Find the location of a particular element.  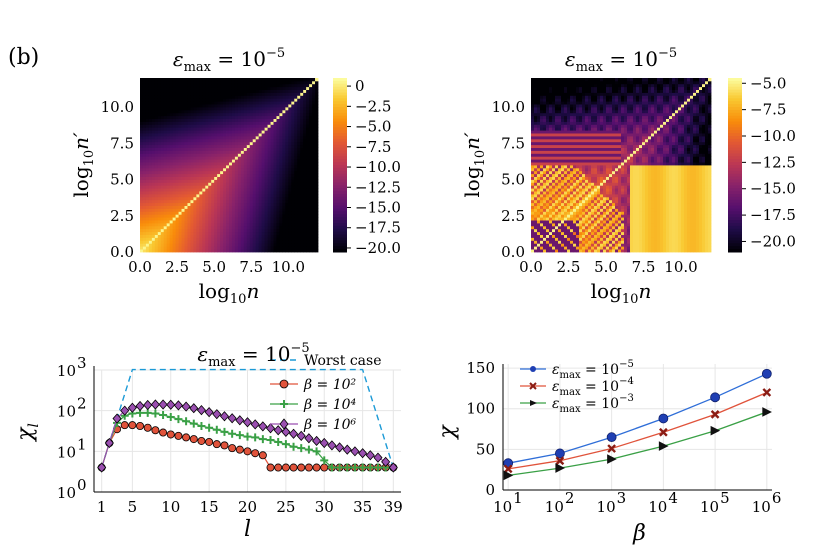

y-tick-label: 5.0 is located at coordinates (122, 180).